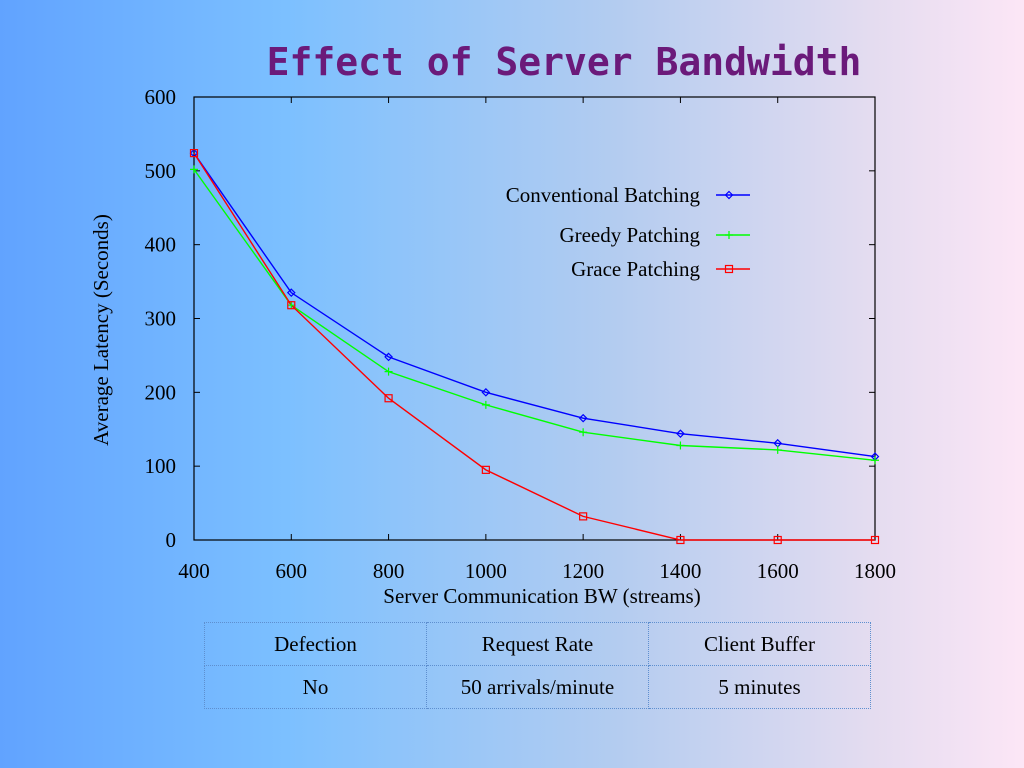 The image size is (1024, 768). What do you see at coordinates (729, 235) in the screenshot?
I see `legend-marker-greedy-patching` at bounding box center [729, 235].